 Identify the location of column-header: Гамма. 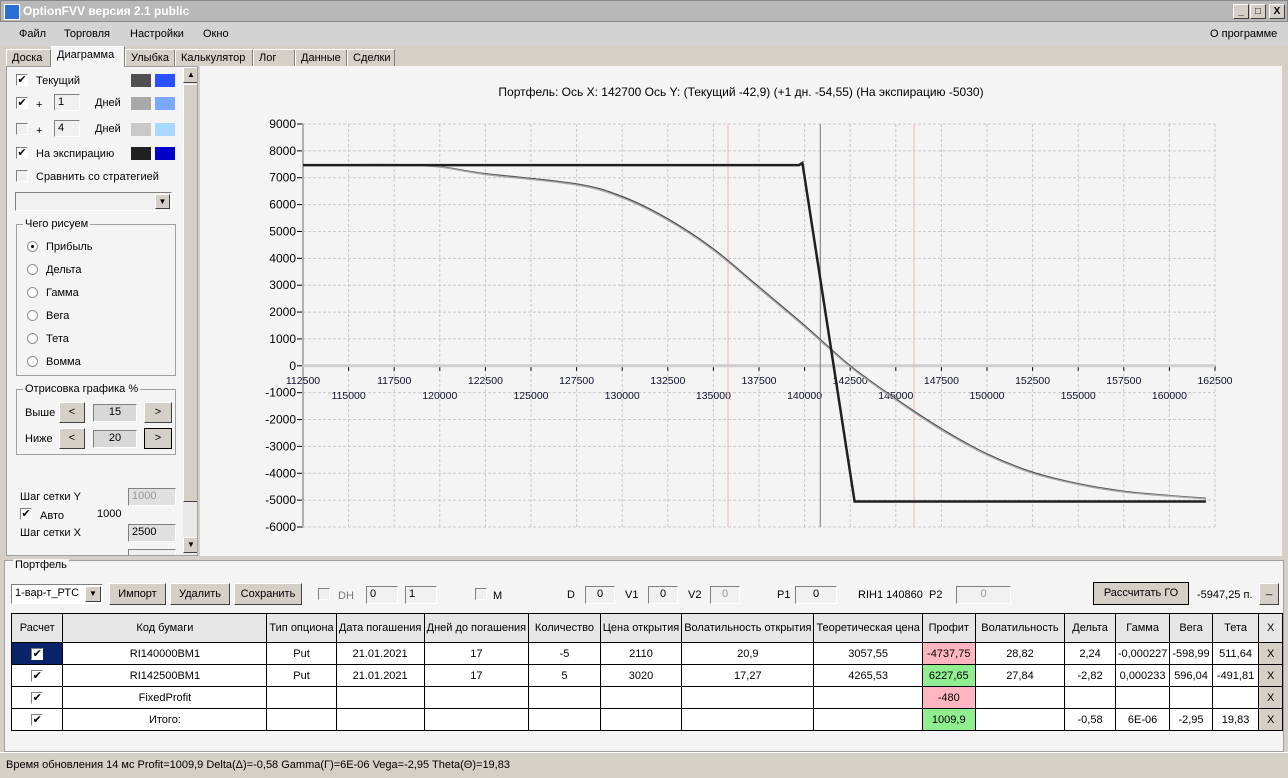
(1142, 628).